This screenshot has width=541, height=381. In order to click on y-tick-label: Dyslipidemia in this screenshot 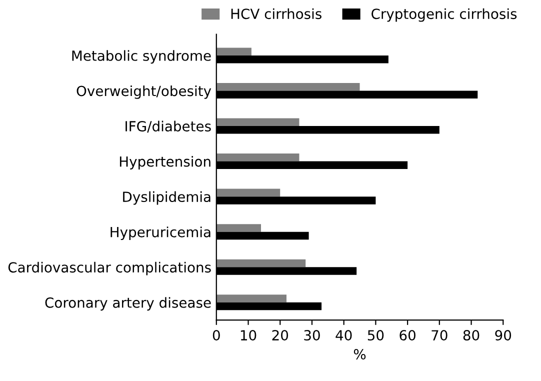, I will do `click(166, 198)`.